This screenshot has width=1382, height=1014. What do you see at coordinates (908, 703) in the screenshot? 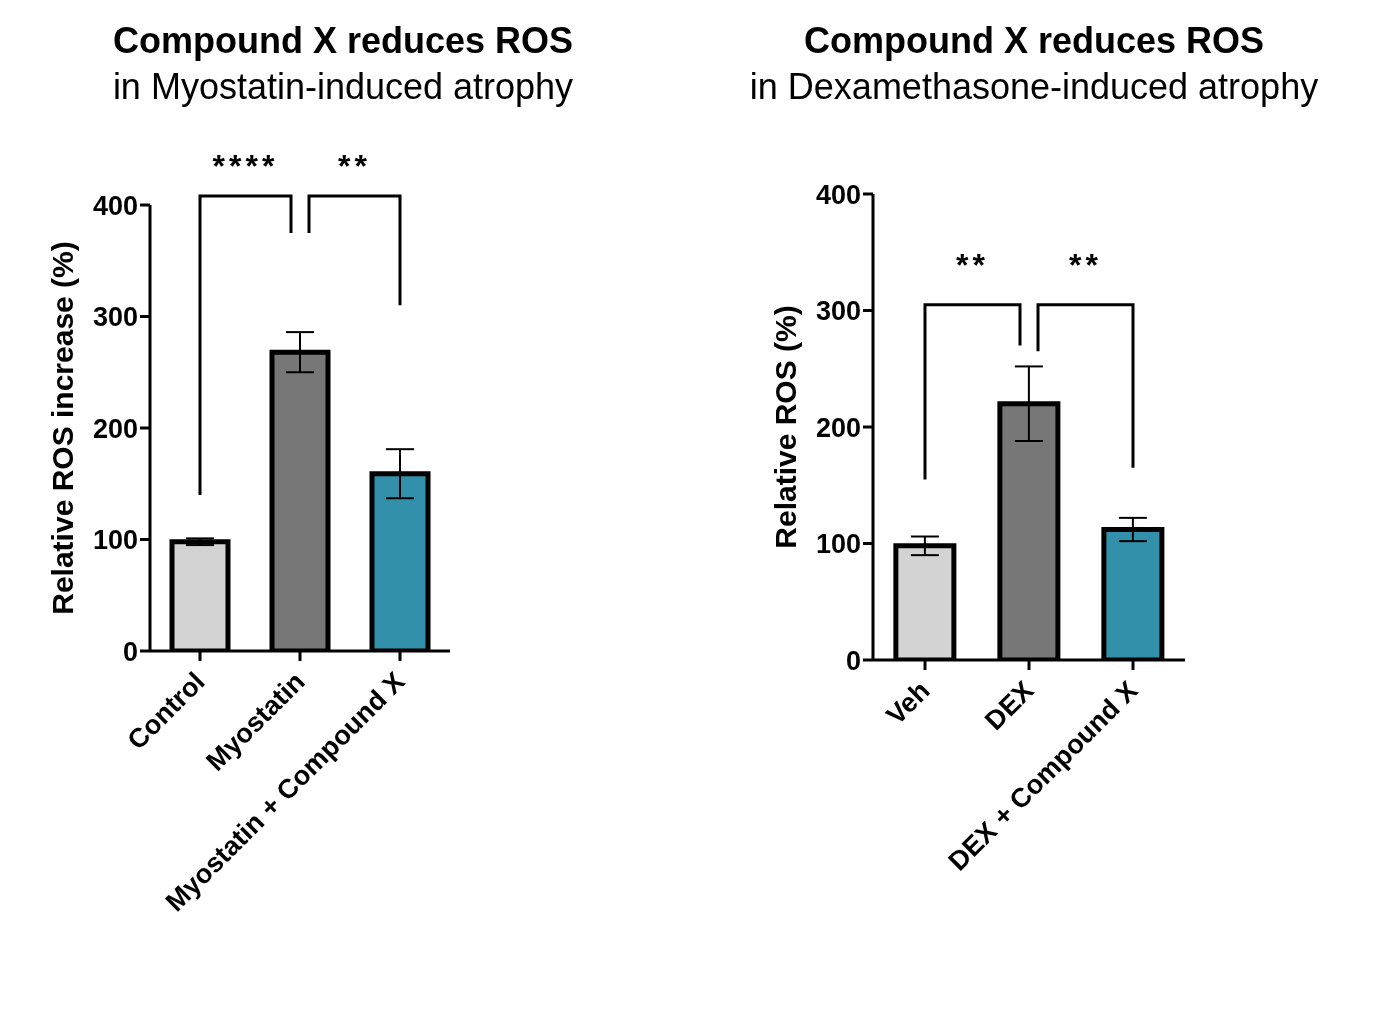
I see `x-tick-label: Veh` at bounding box center [908, 703].